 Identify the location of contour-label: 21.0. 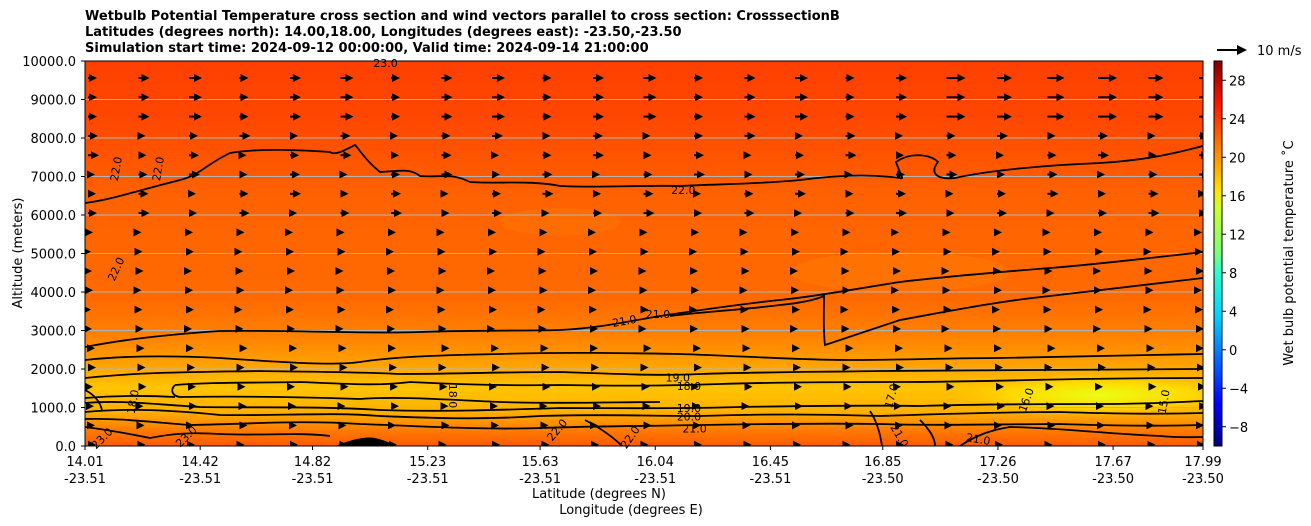
(624, 321).